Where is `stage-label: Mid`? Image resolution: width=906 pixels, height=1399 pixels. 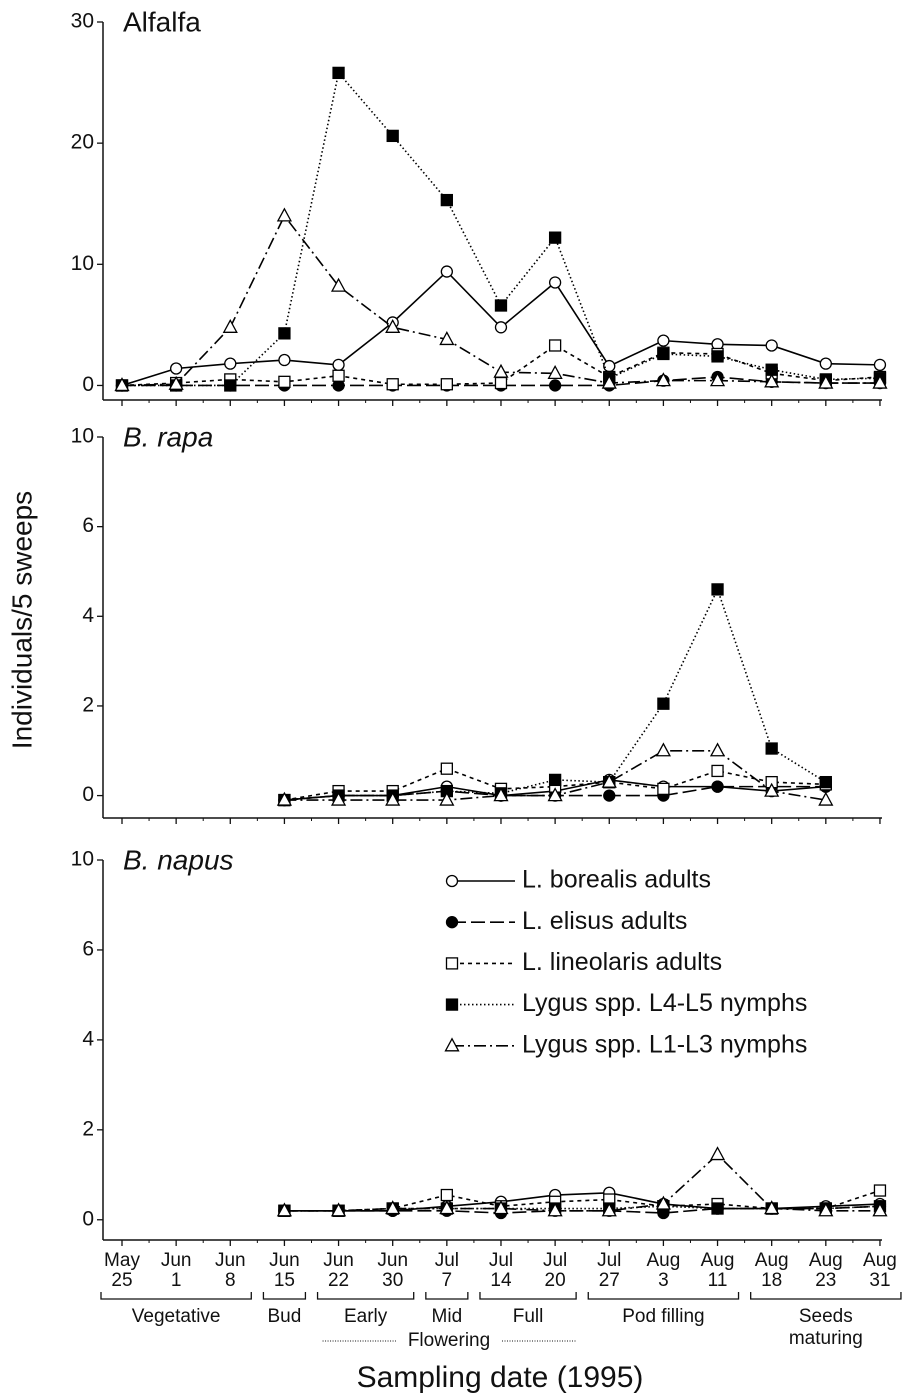 stage-label: Mid is located at coordinates (447, 1316).